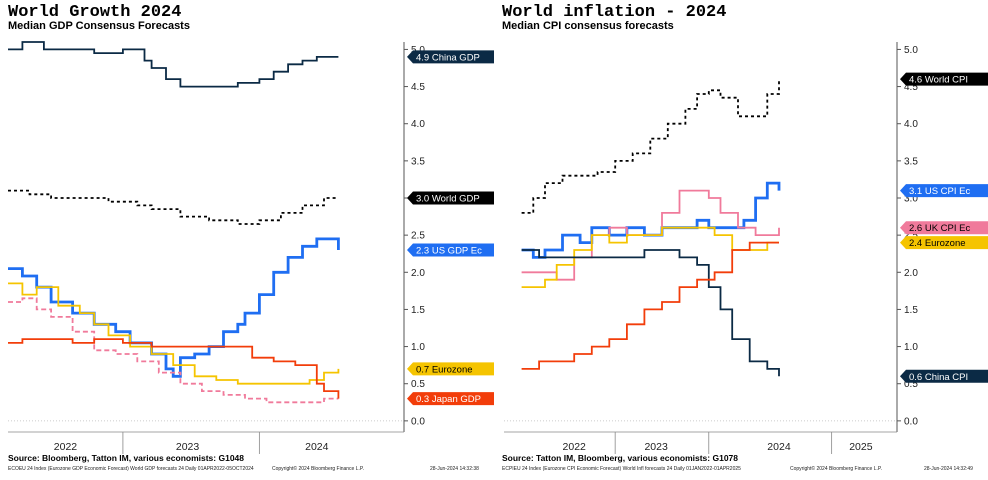 Image resolution: width=988 pixels, height=480 pixels. I want to click on chart-title: World inflation - 2024, so click(614, 12).